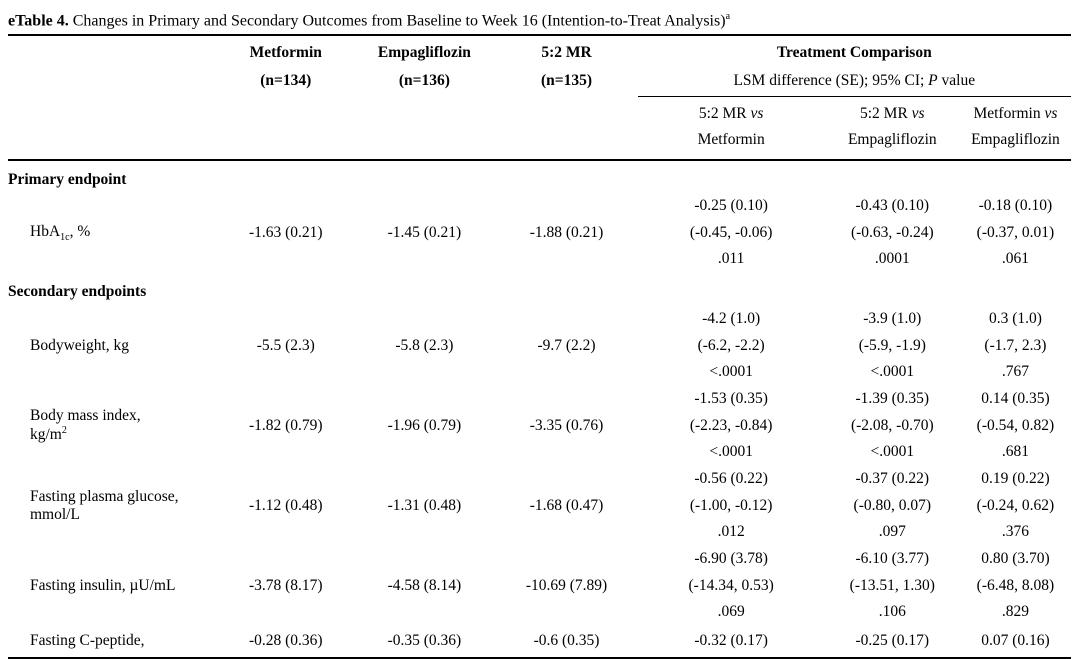 The height and width of the screenshot is (659, 1080). Describe the element at coordinates (892, 259) in the screenshot. I see `p-value: .0001` at that location.